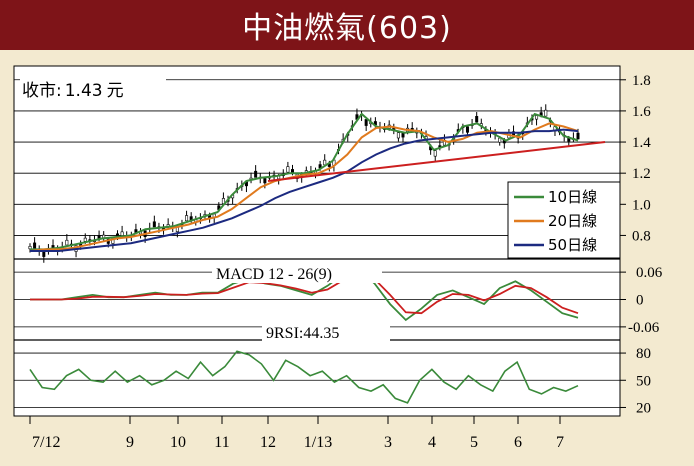 The image size is (694, 466). I want to click on close-label: 收市: 1.43 元, so click(73, 91).